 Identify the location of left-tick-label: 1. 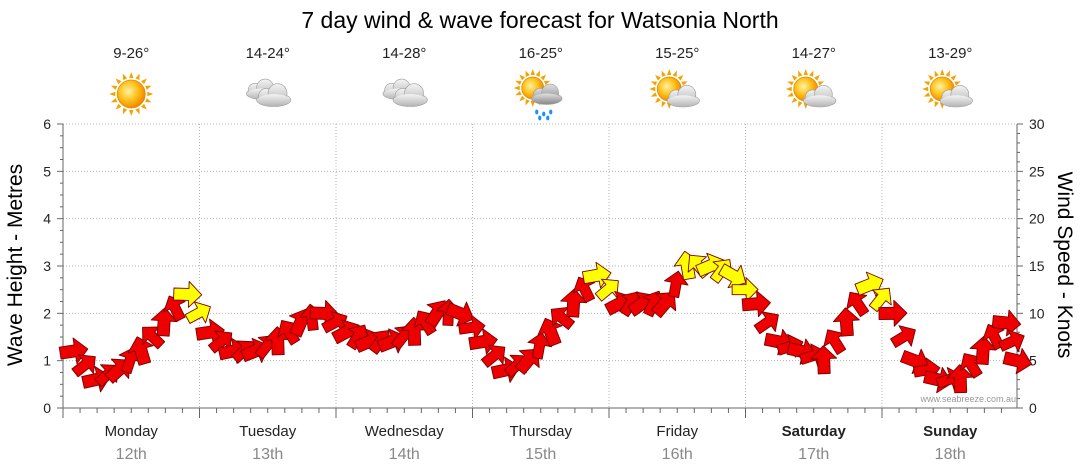
(47, 361).